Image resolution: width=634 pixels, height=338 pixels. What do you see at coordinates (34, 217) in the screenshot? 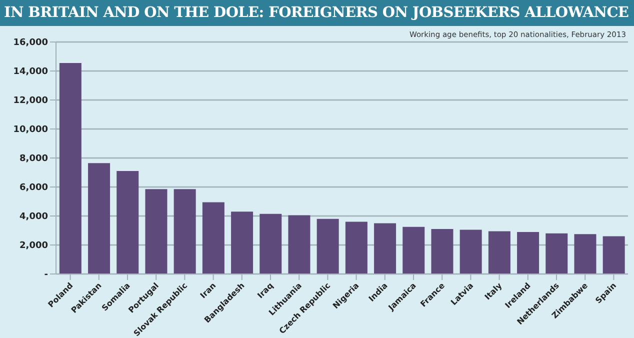
I see `y-tick-label: 4,000` at bounding box center [34, 217].